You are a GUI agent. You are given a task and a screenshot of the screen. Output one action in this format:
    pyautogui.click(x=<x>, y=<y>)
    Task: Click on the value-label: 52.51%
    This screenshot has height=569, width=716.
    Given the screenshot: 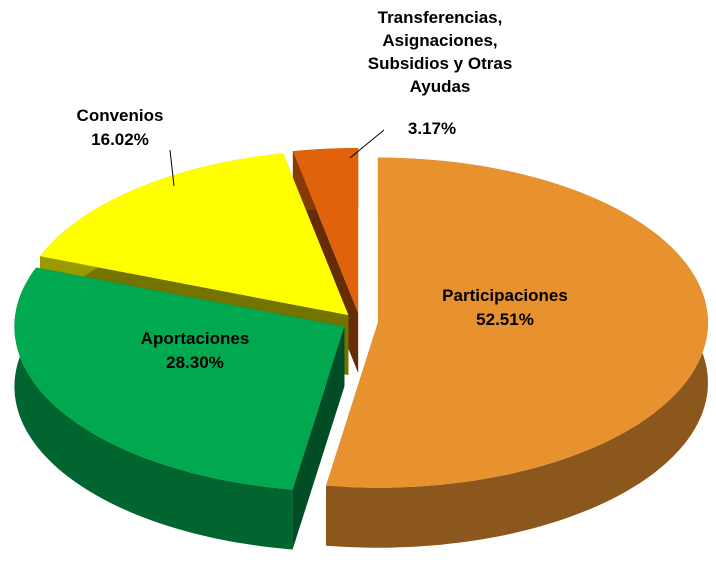 What is the action you would take?
    pyautogui.click(x=505, y=319)
    